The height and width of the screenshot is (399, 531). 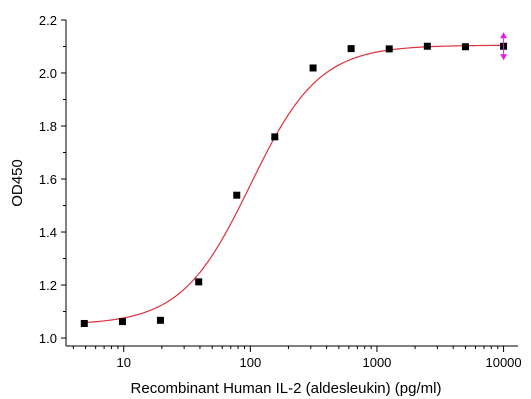 I want to click on marker-arrow-up, so click(x=504, y=35).